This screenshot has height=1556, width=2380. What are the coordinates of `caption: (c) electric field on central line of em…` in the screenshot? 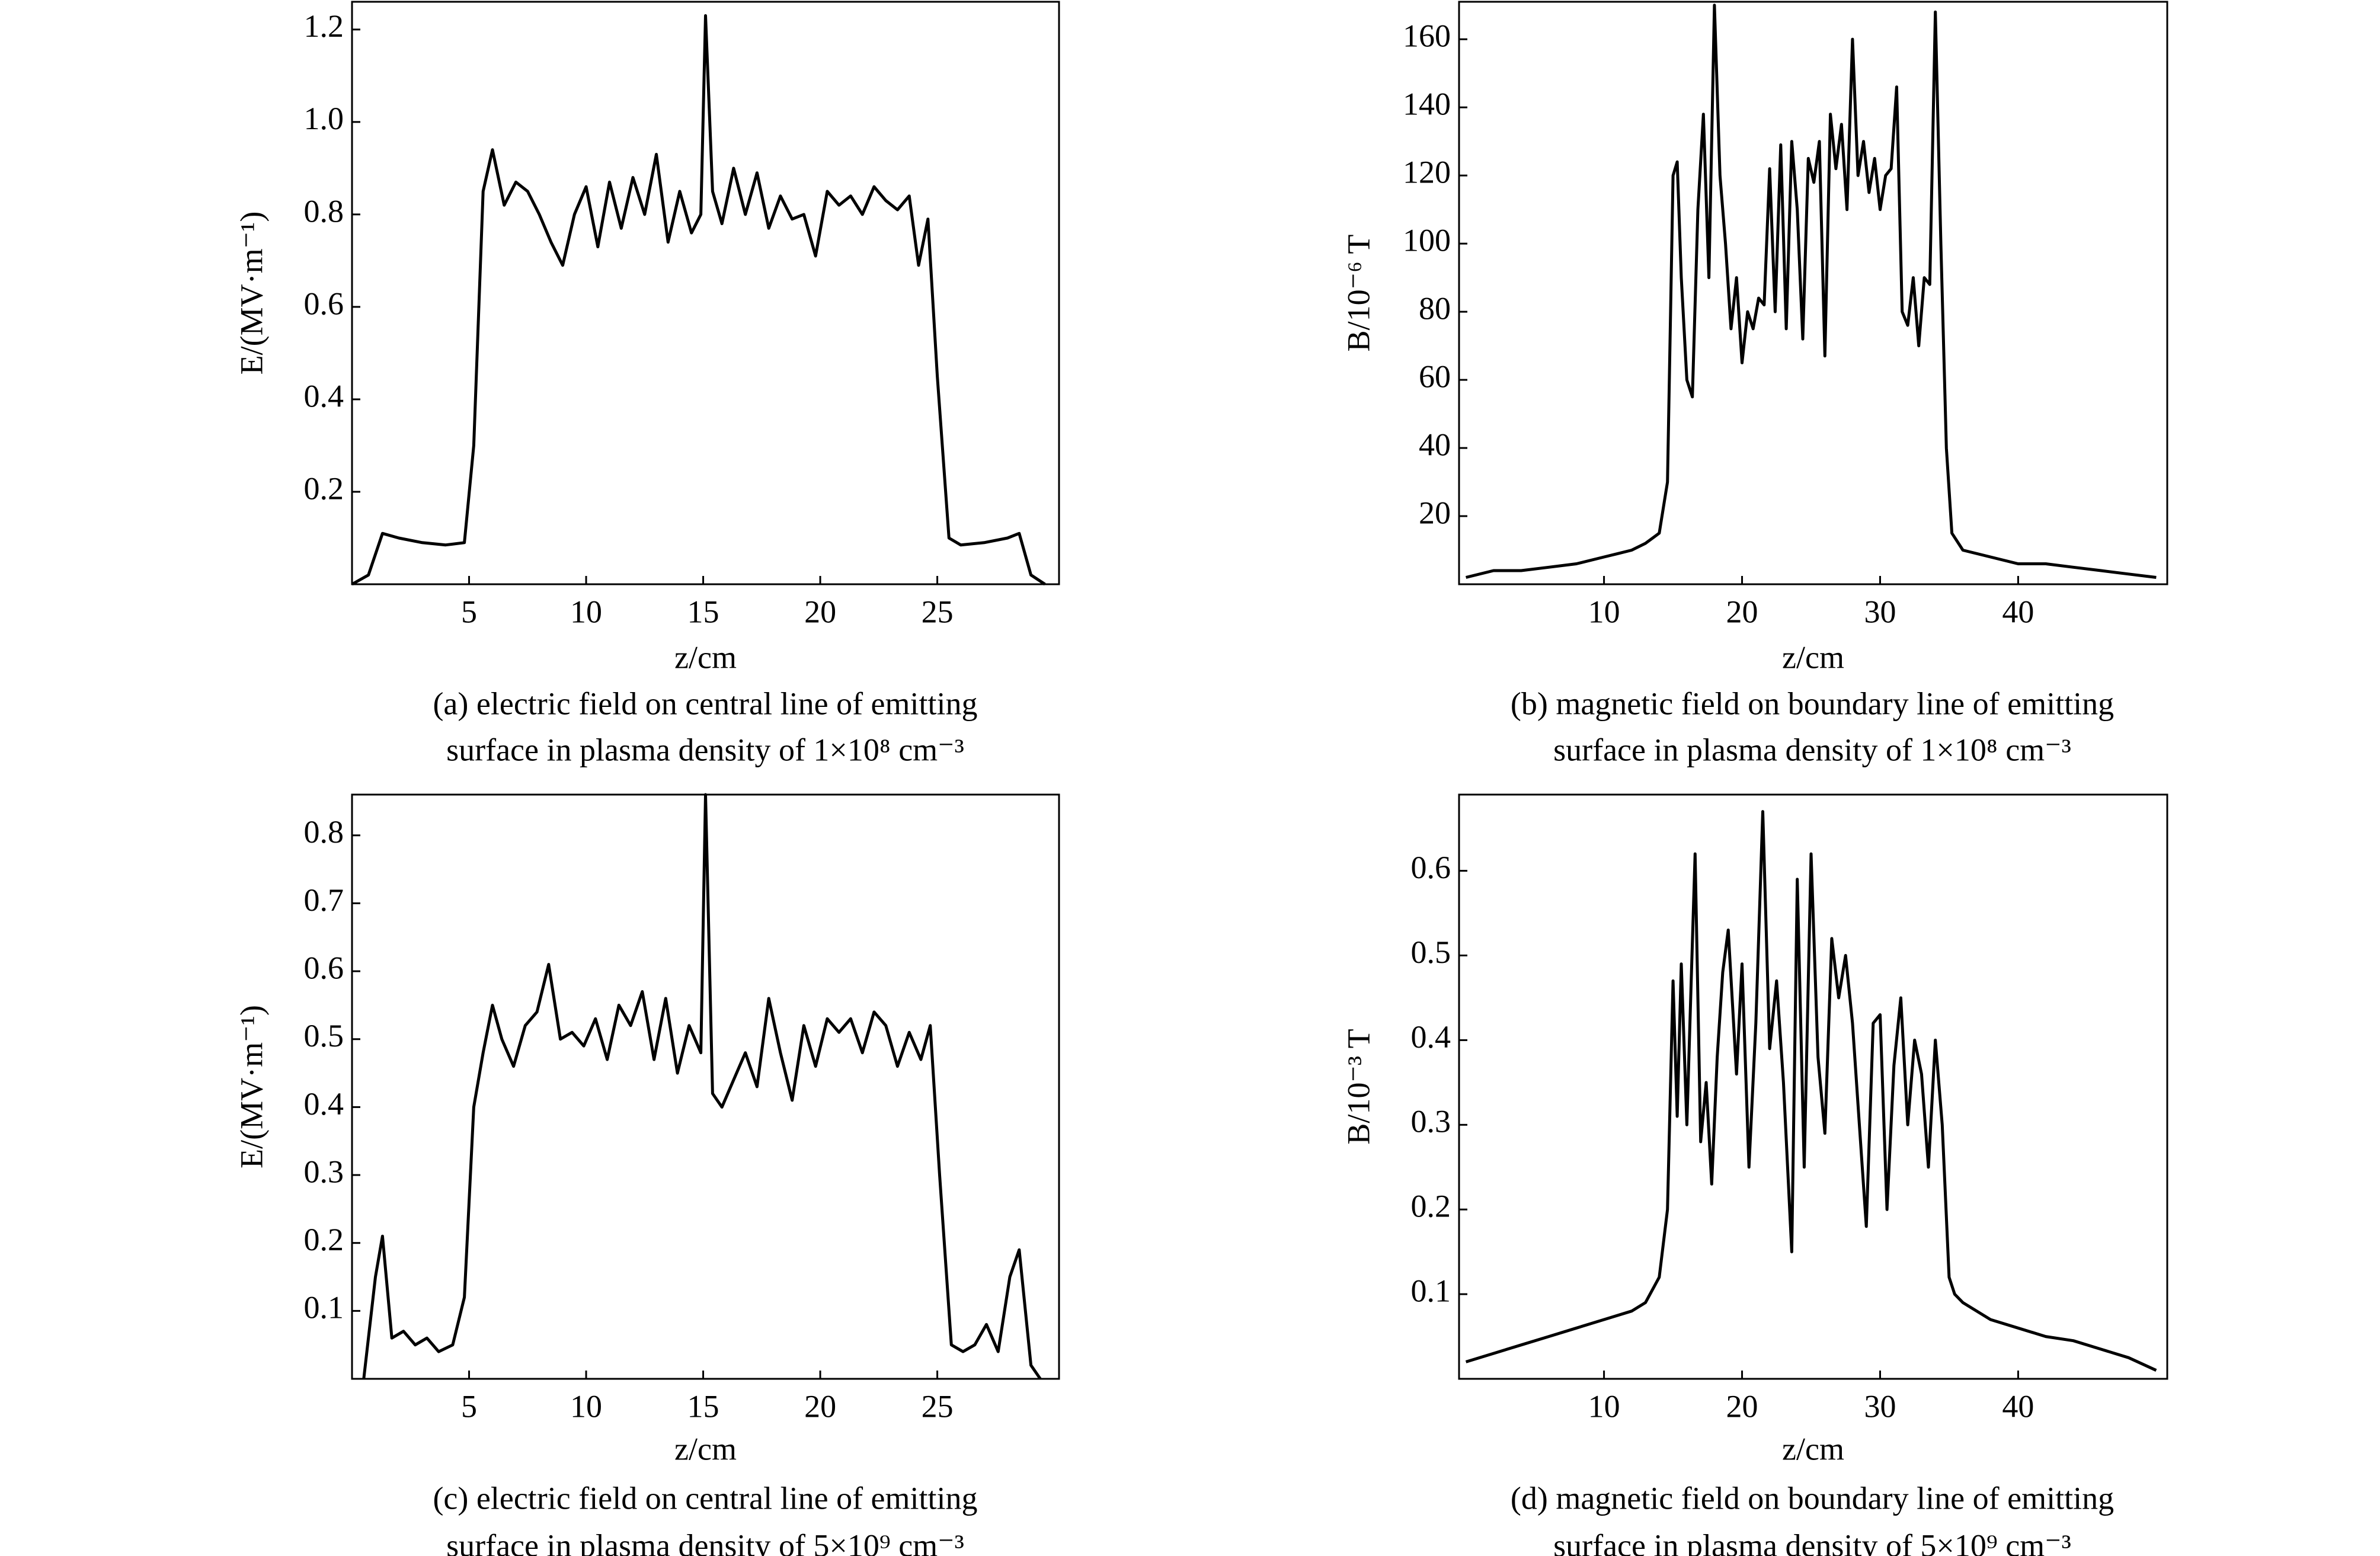 It's located at (705, 1498).